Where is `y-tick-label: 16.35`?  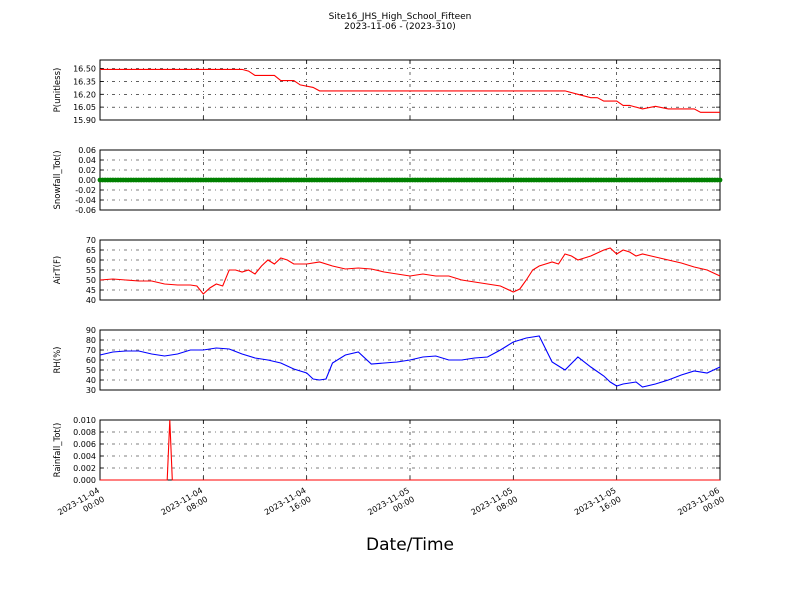 y-tick-label: 16.35 is located at coordinates (84, 81).